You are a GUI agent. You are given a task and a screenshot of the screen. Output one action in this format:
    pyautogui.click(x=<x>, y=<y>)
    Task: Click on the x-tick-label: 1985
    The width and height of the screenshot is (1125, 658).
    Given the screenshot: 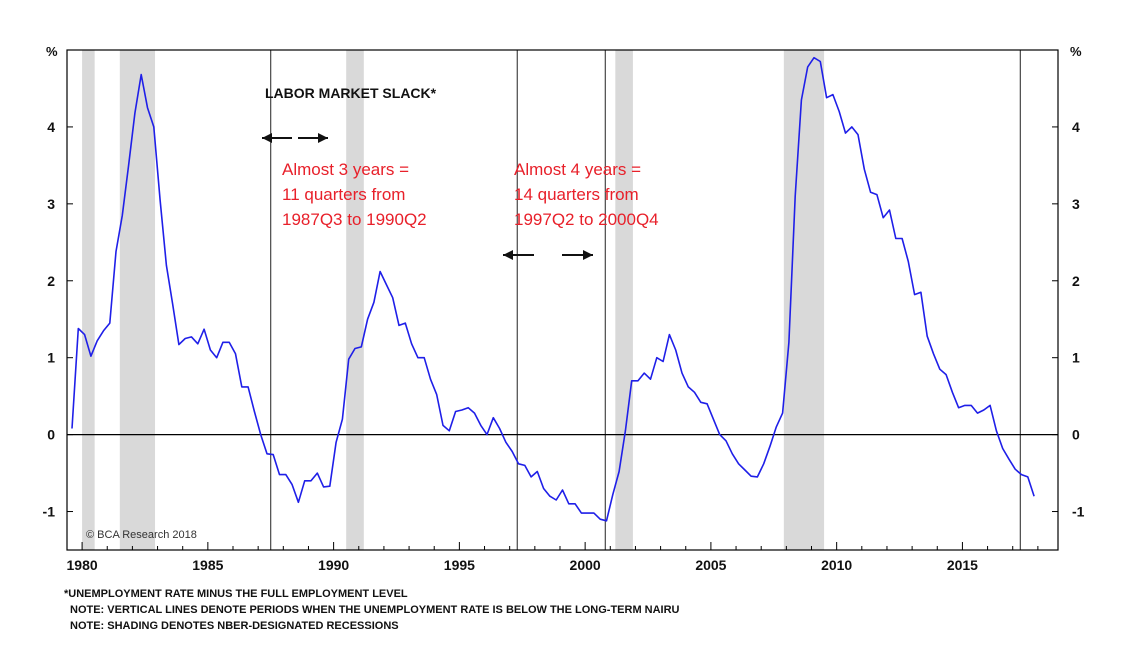 What is the action you would take?
    pyautogui.click(x=207, y=565)
    